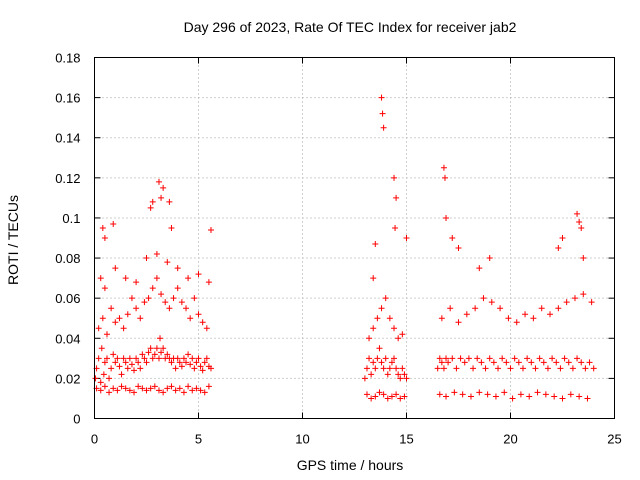 The height and width of the screenshot is (480, 640). Describe the element at coordinates (67, 138) in the screenshot. I see `y-tick-label: 0.14` at that location.